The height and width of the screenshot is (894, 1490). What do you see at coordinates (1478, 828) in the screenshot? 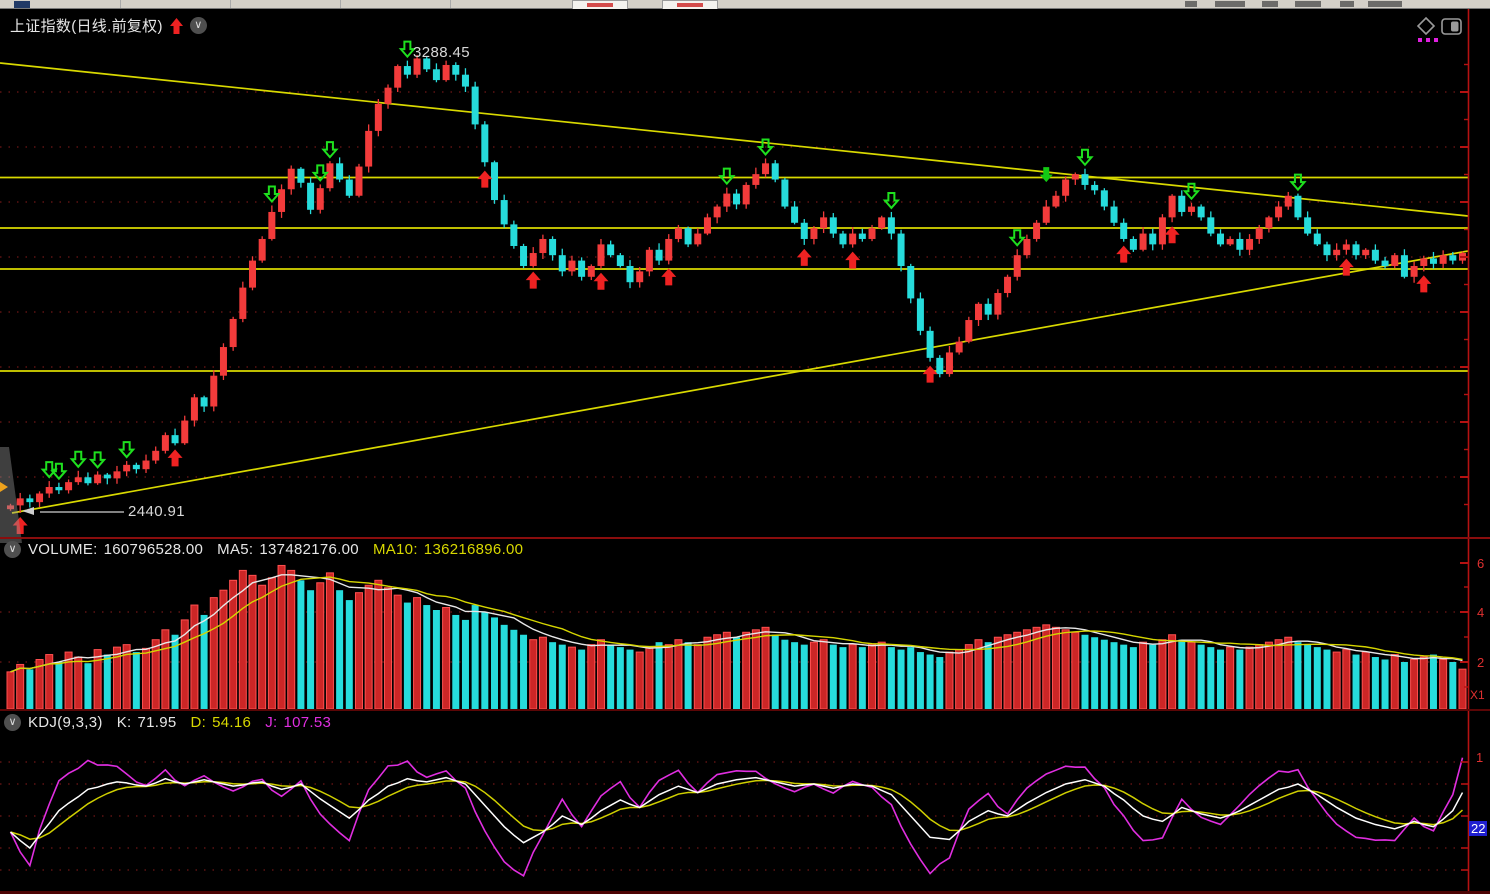
I see `kdj-axis-current-badge: 22` at bounding box center [1478, 828].